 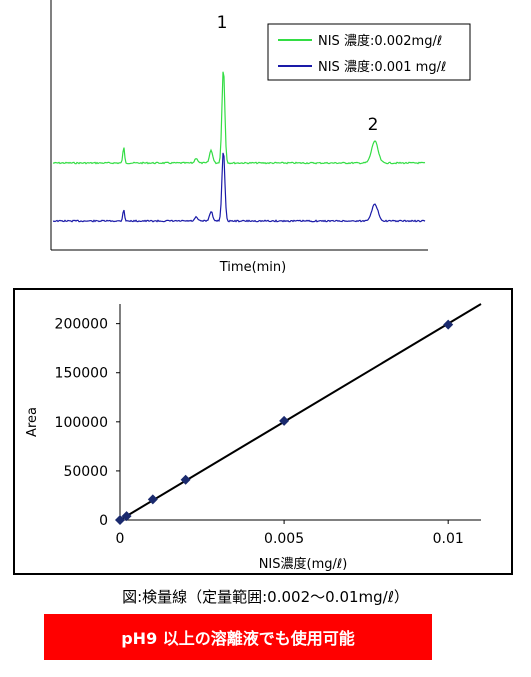 I want to click on calibration-x-label: NIS濃度(mg/ℓ), so click(x=303, y=564).